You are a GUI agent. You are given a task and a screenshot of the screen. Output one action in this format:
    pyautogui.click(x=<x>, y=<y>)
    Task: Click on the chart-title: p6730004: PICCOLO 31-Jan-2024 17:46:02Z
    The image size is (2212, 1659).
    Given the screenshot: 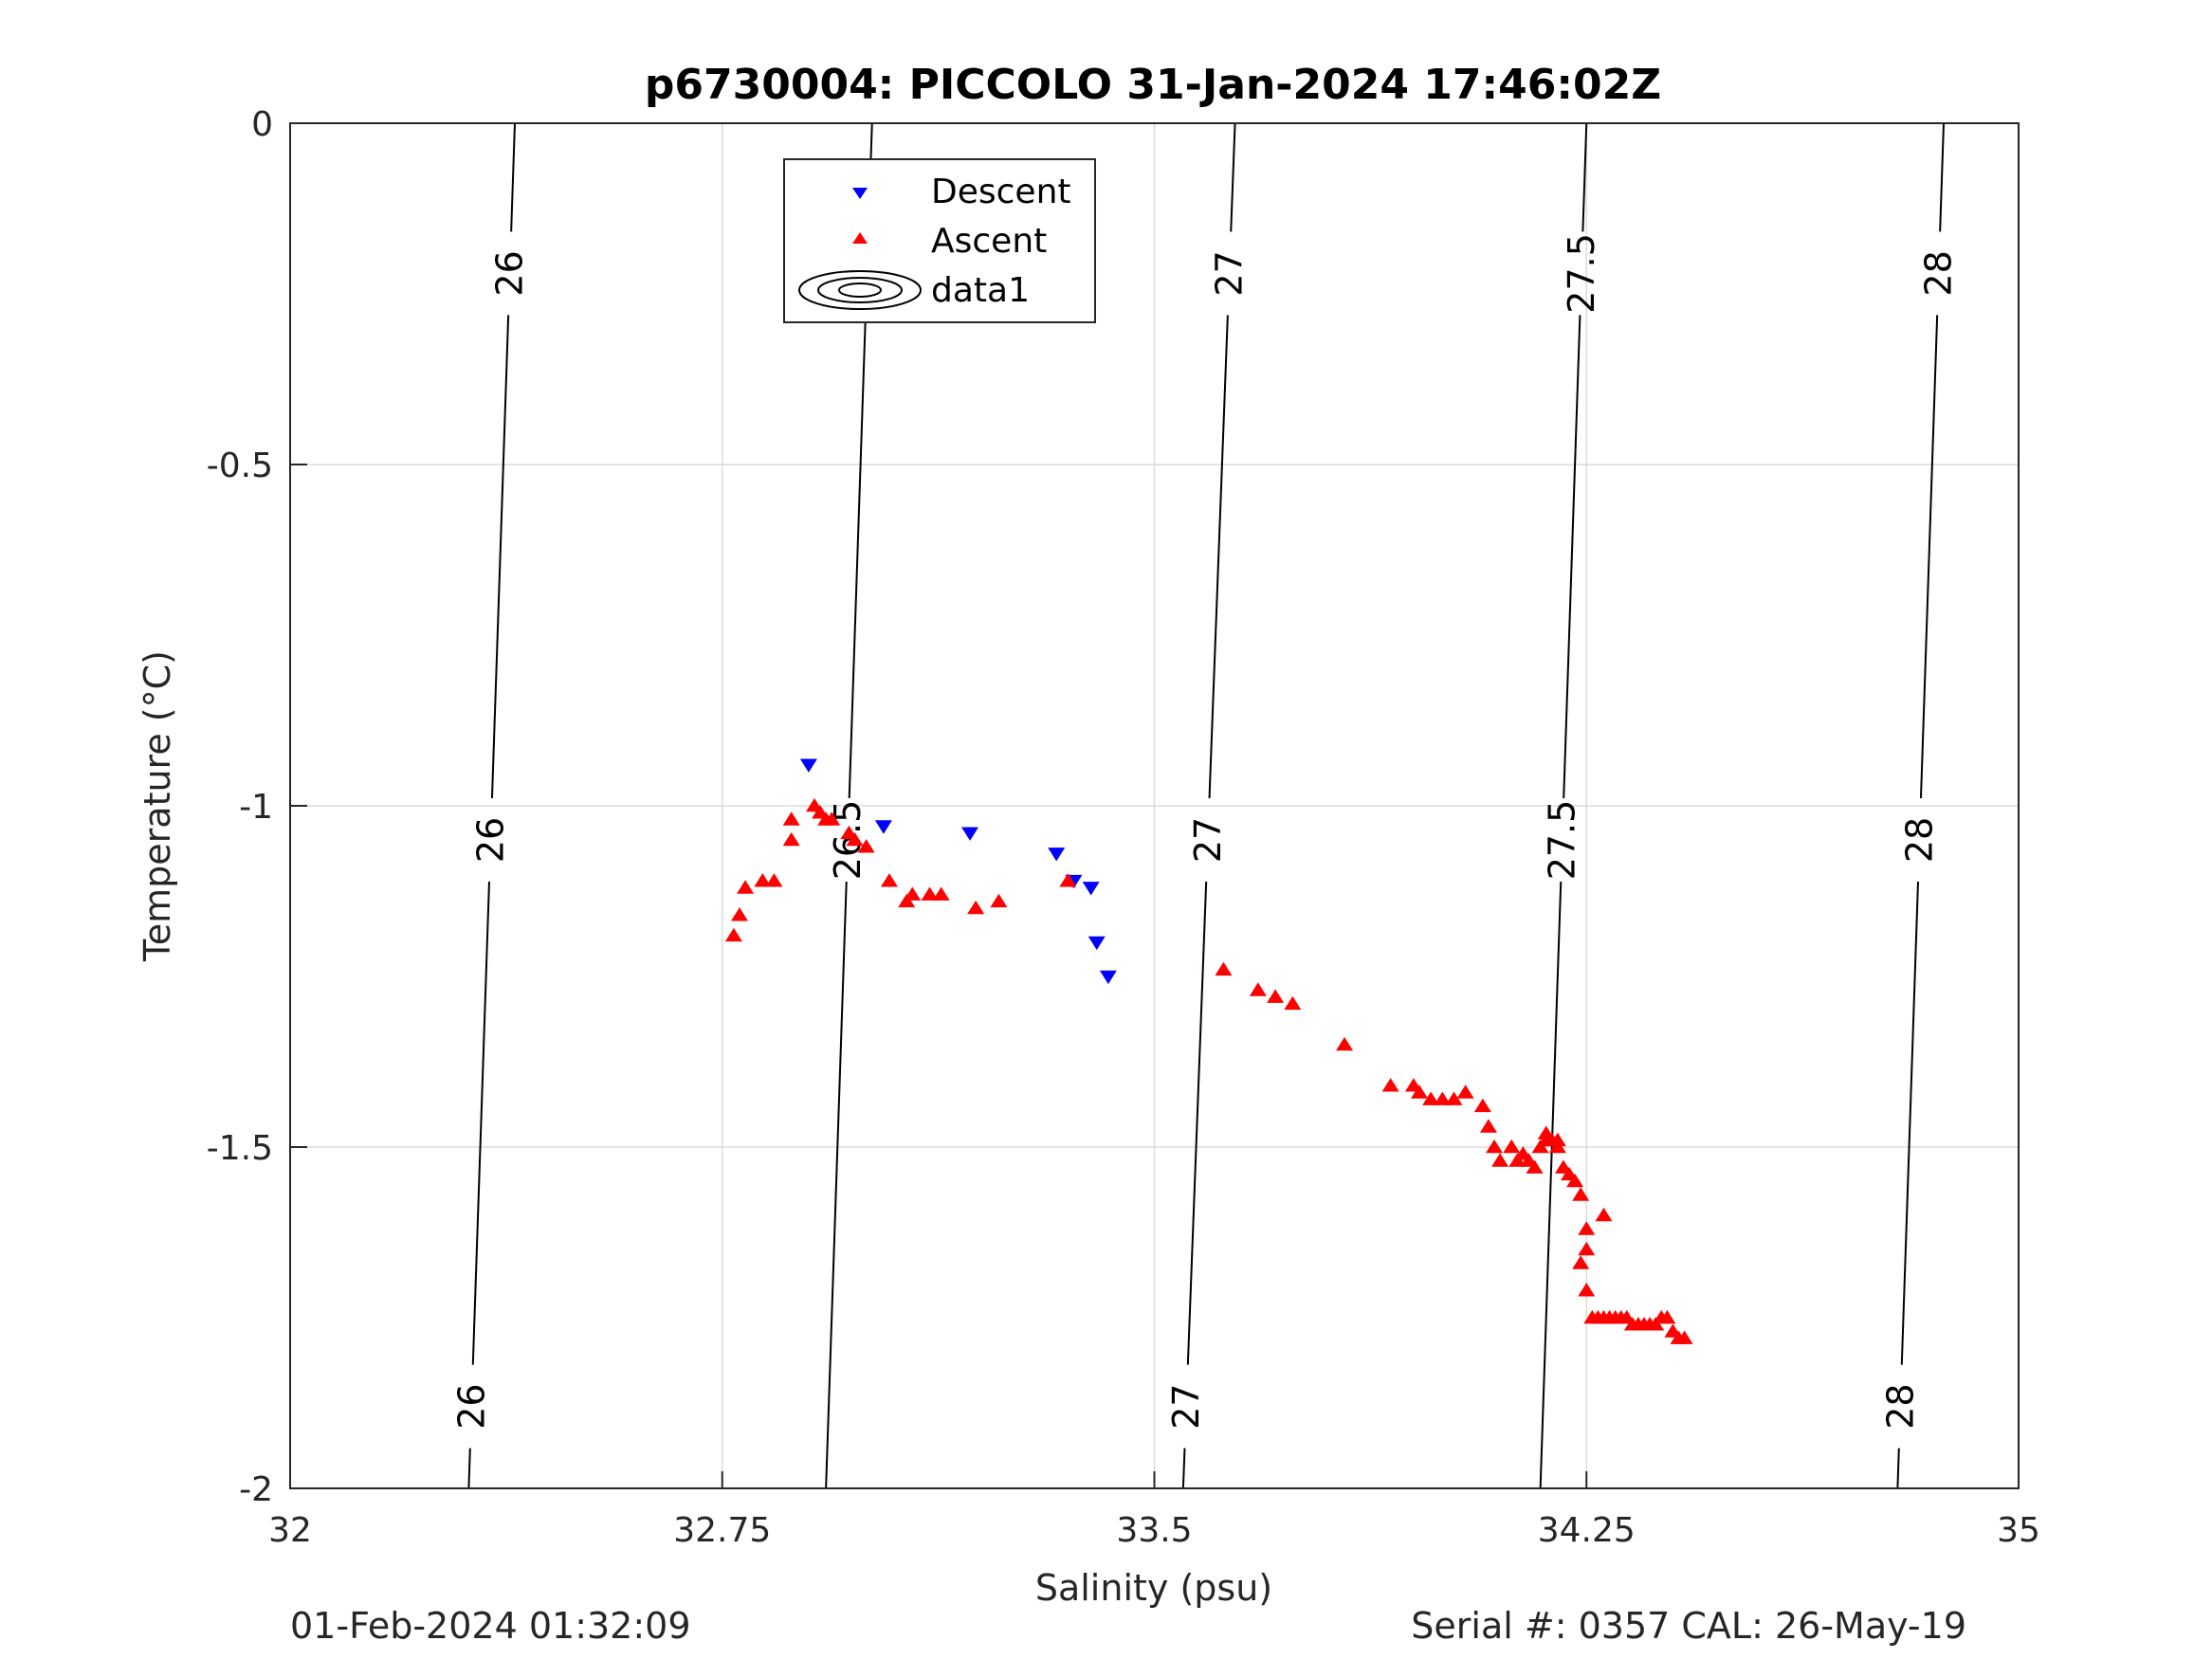 What is the action you would take?
    pyautogui.click(x=1153, y=85)
    